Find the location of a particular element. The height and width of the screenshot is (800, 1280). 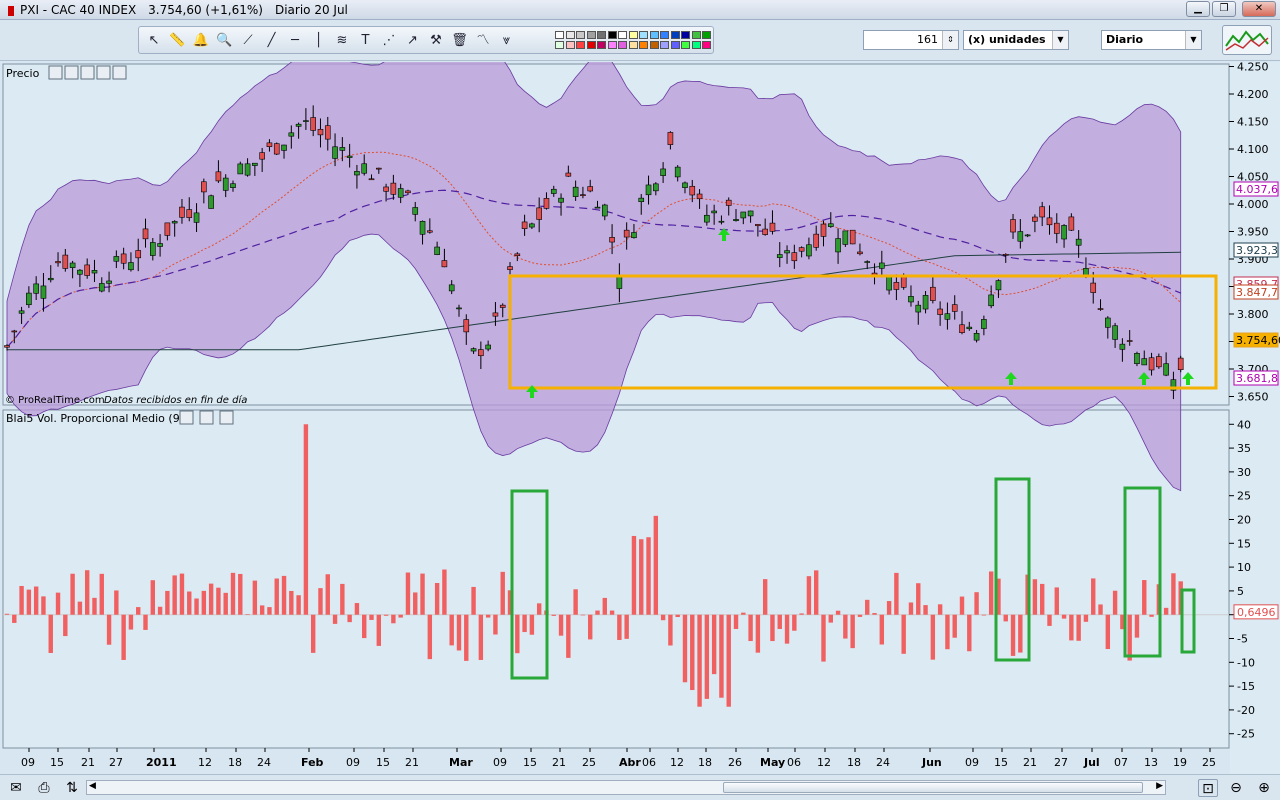

volume-axis-label: 40 is located at coordinates (1244, 424).